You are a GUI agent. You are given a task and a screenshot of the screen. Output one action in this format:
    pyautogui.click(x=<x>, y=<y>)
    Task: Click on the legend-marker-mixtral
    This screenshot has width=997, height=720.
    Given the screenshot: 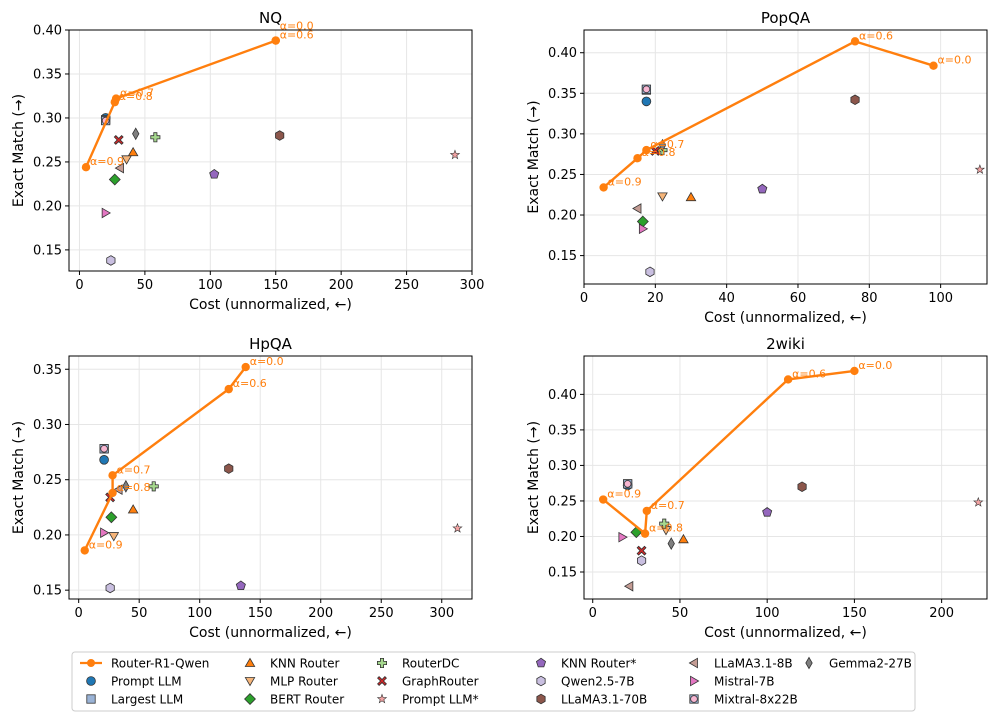 What is the action you would take?
    pyautogui.click(x=694, y=699)
    